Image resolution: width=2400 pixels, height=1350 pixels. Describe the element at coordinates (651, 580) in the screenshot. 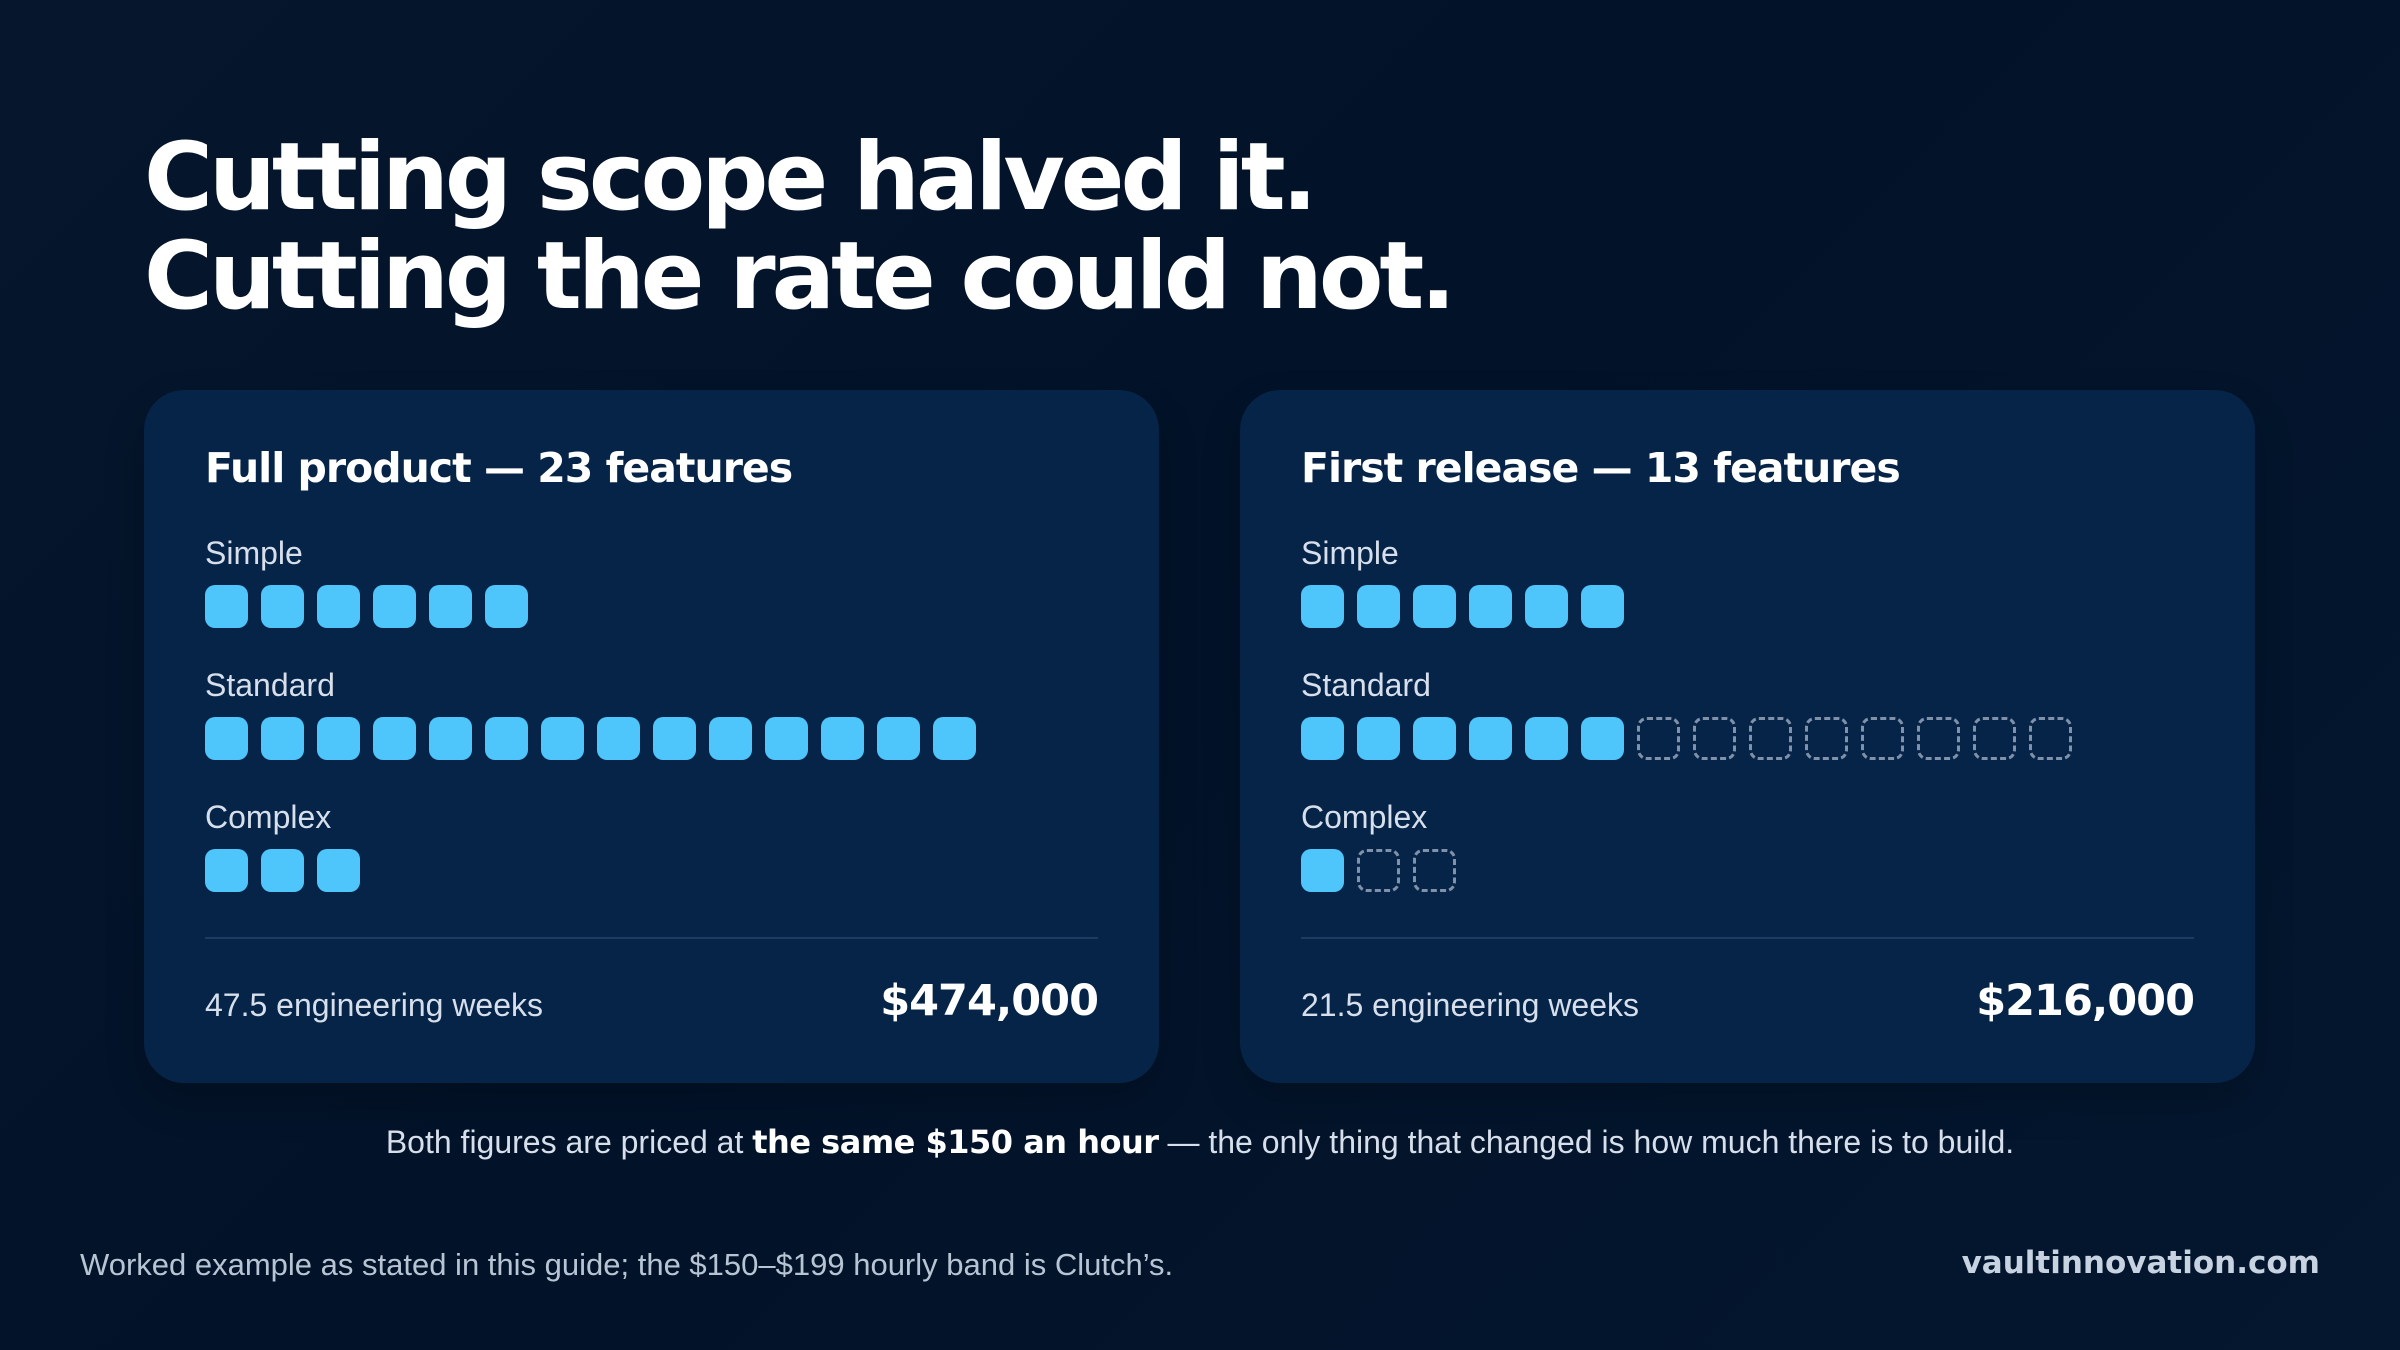

I see `full-product-simple-group: Simple` at that location.